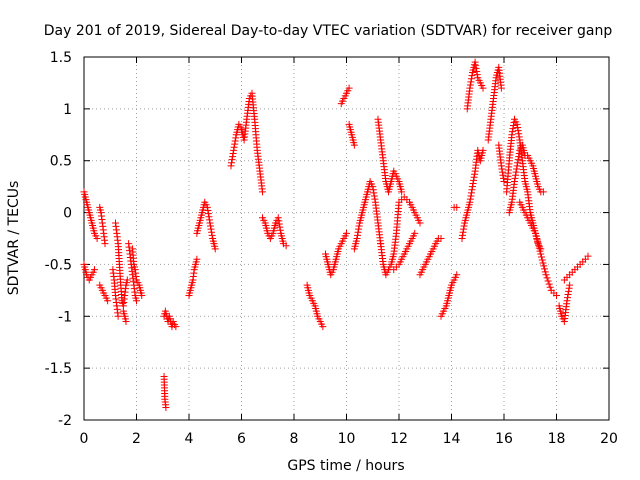 The height and width of the screenshot is (480, 640). Describe the element at coordinates (65, 421) in the screenshot. I see `y-tick-label: -2` at that location.